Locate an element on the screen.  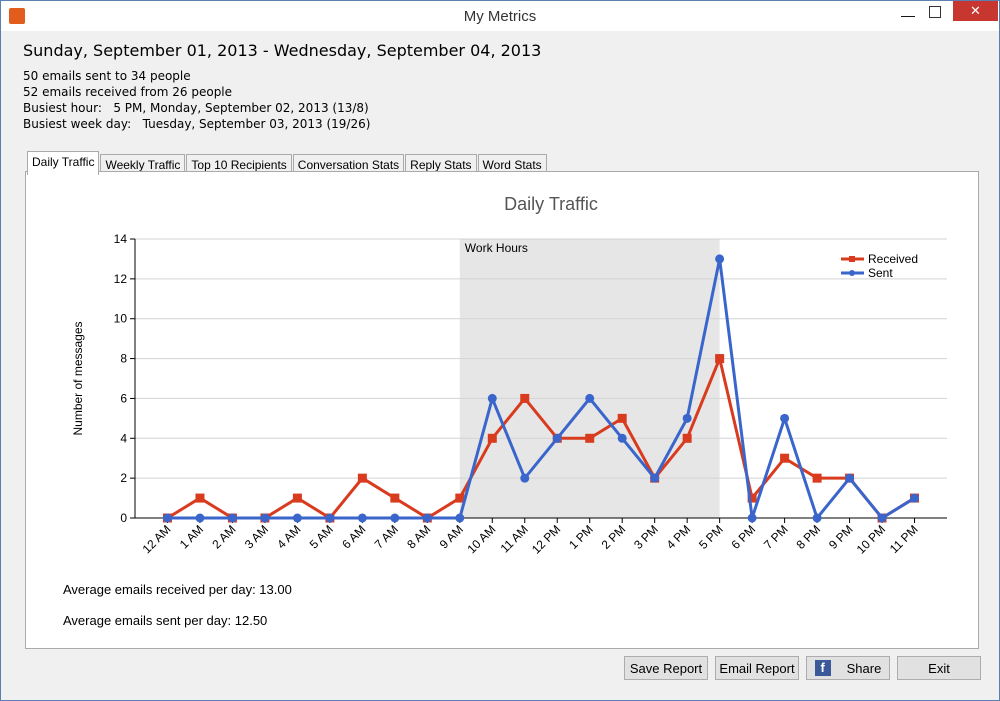
tab: Top 10 Recipients is located at coordinates (239, 164).